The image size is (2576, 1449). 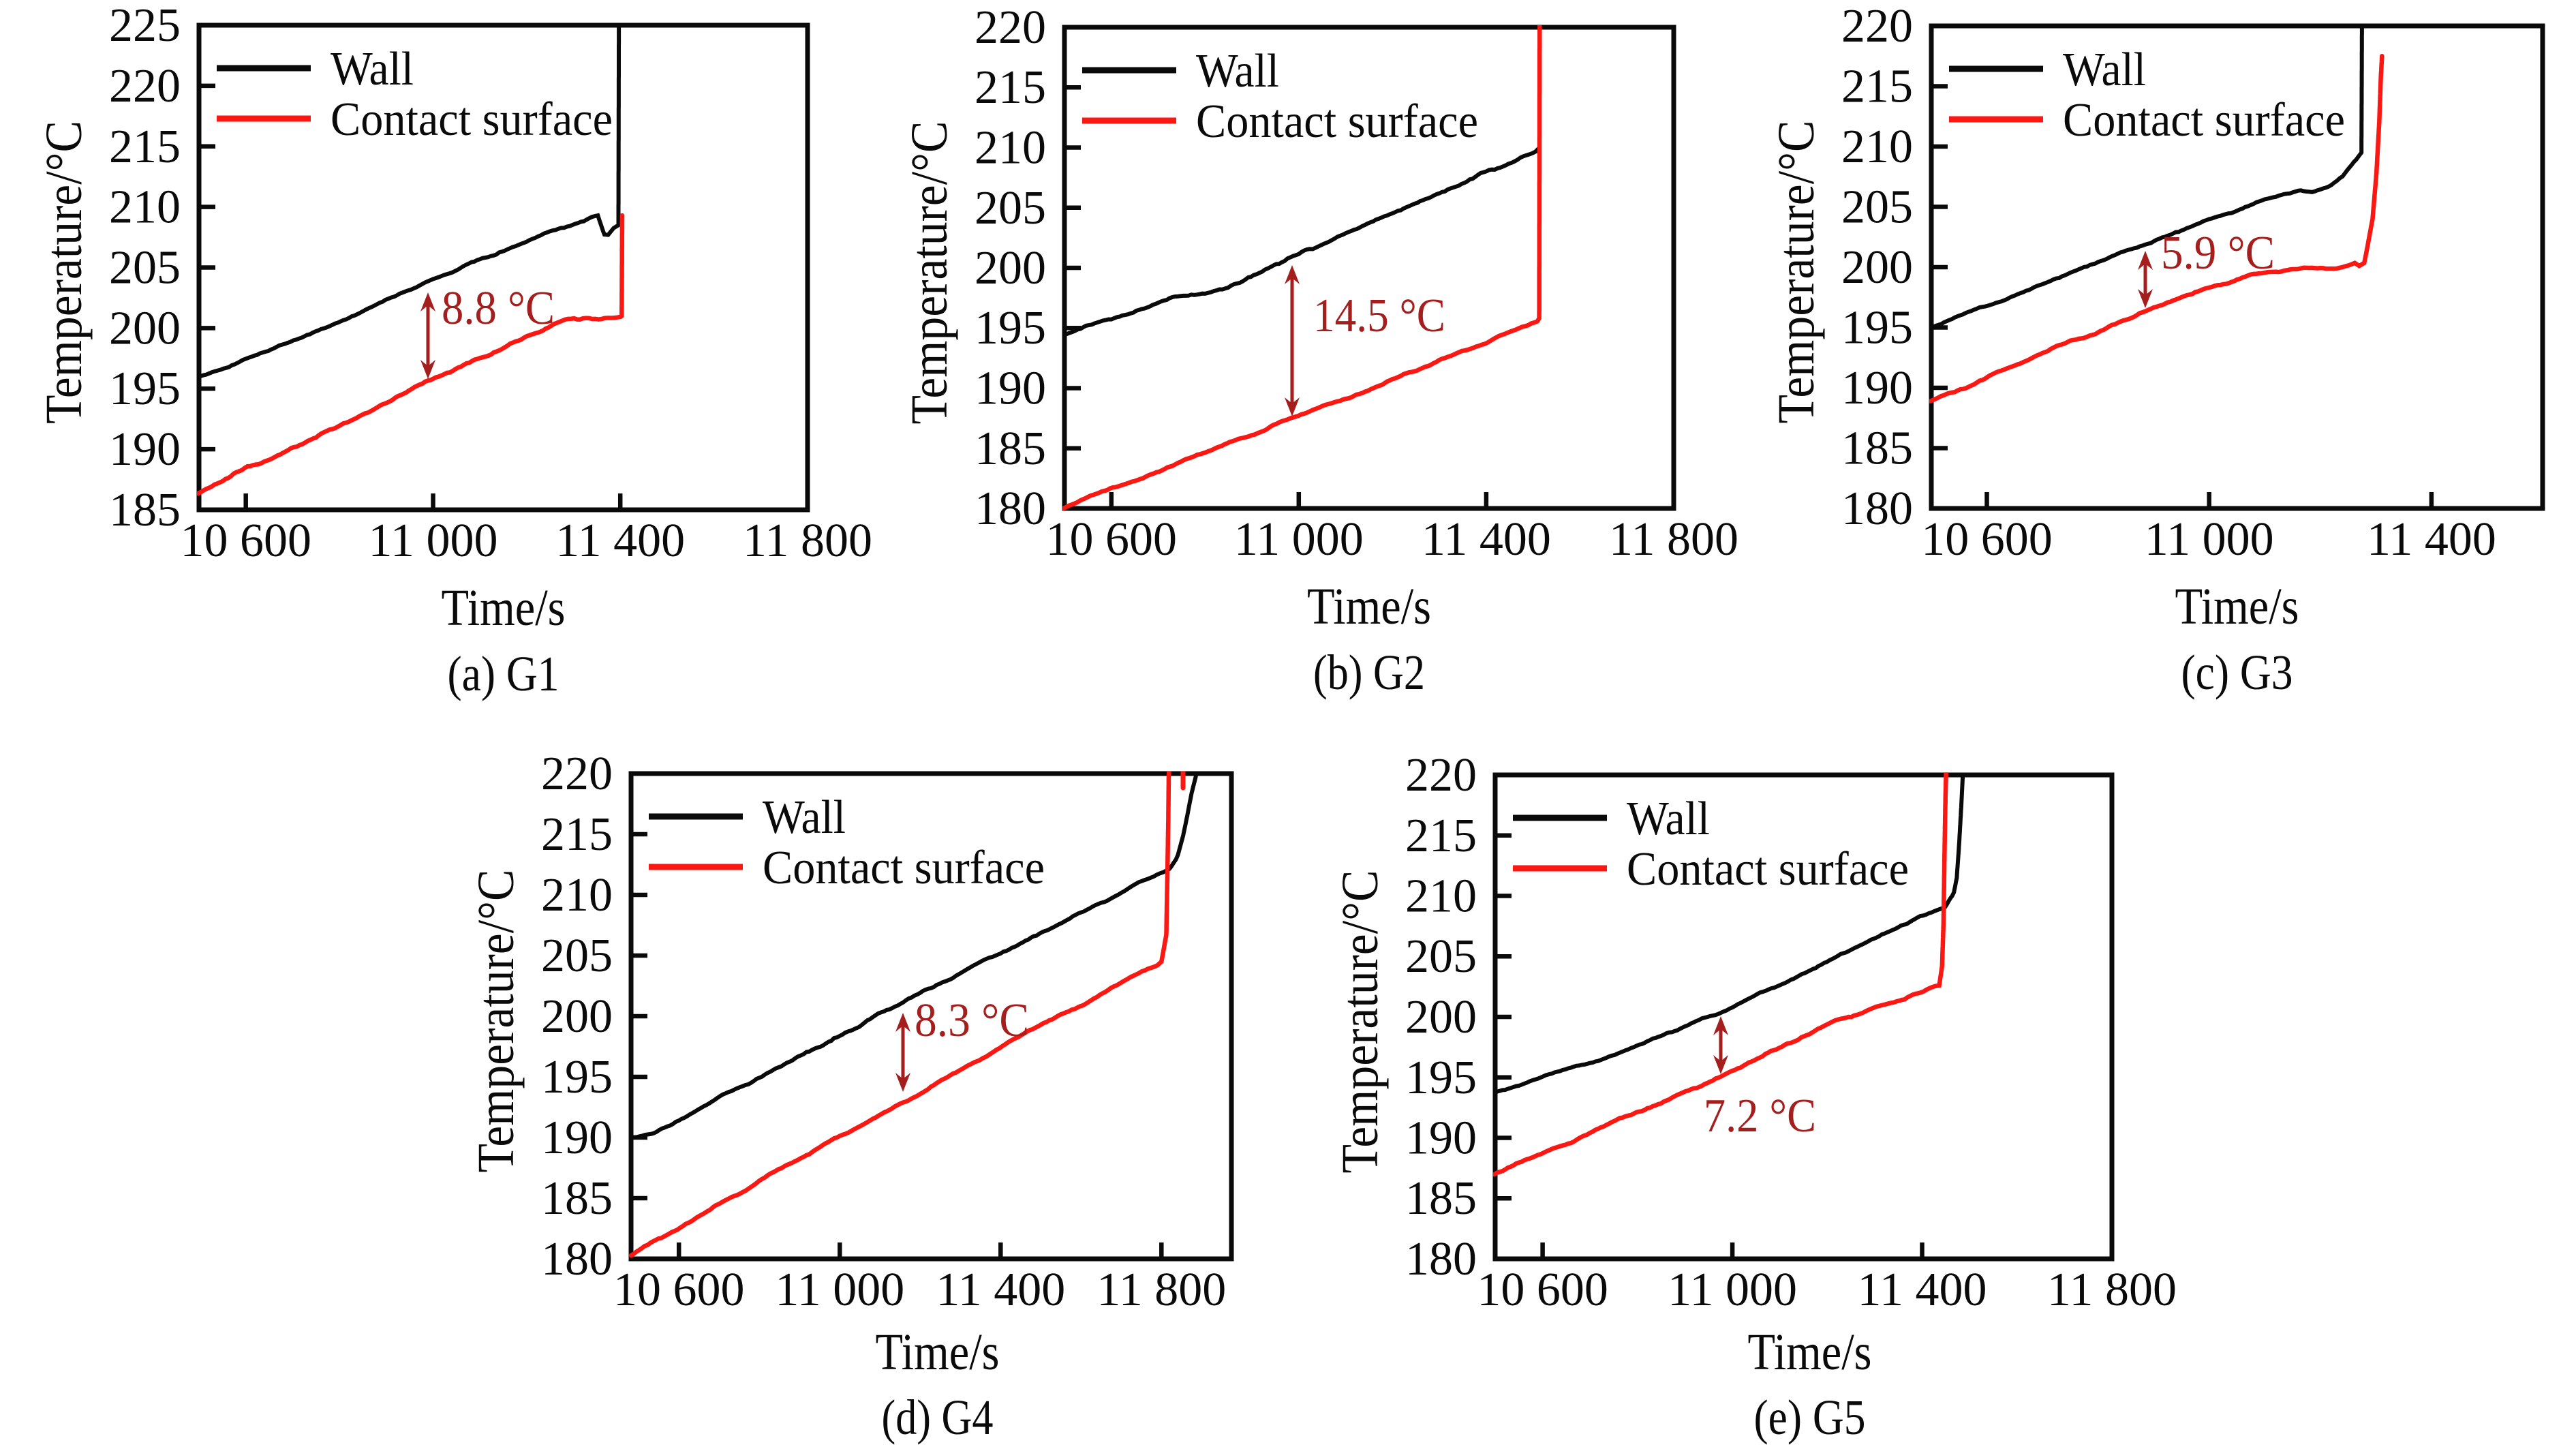 What do you see at coordinates (972, 1020) in the screenshot?
I see `svg-text: 8.3 °C` at bounding box center [972, 1020].